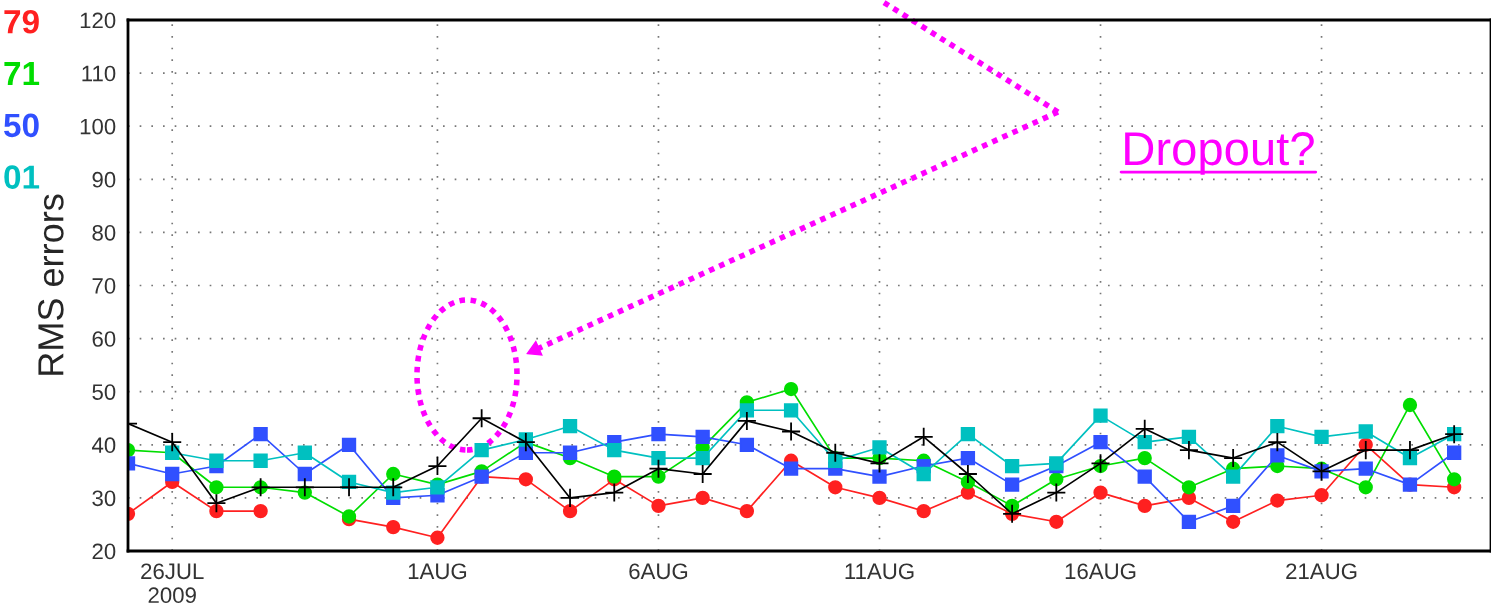 The height and width of the screenshot is (609, 1491). I want to click on text: 79, so click(21, 22).